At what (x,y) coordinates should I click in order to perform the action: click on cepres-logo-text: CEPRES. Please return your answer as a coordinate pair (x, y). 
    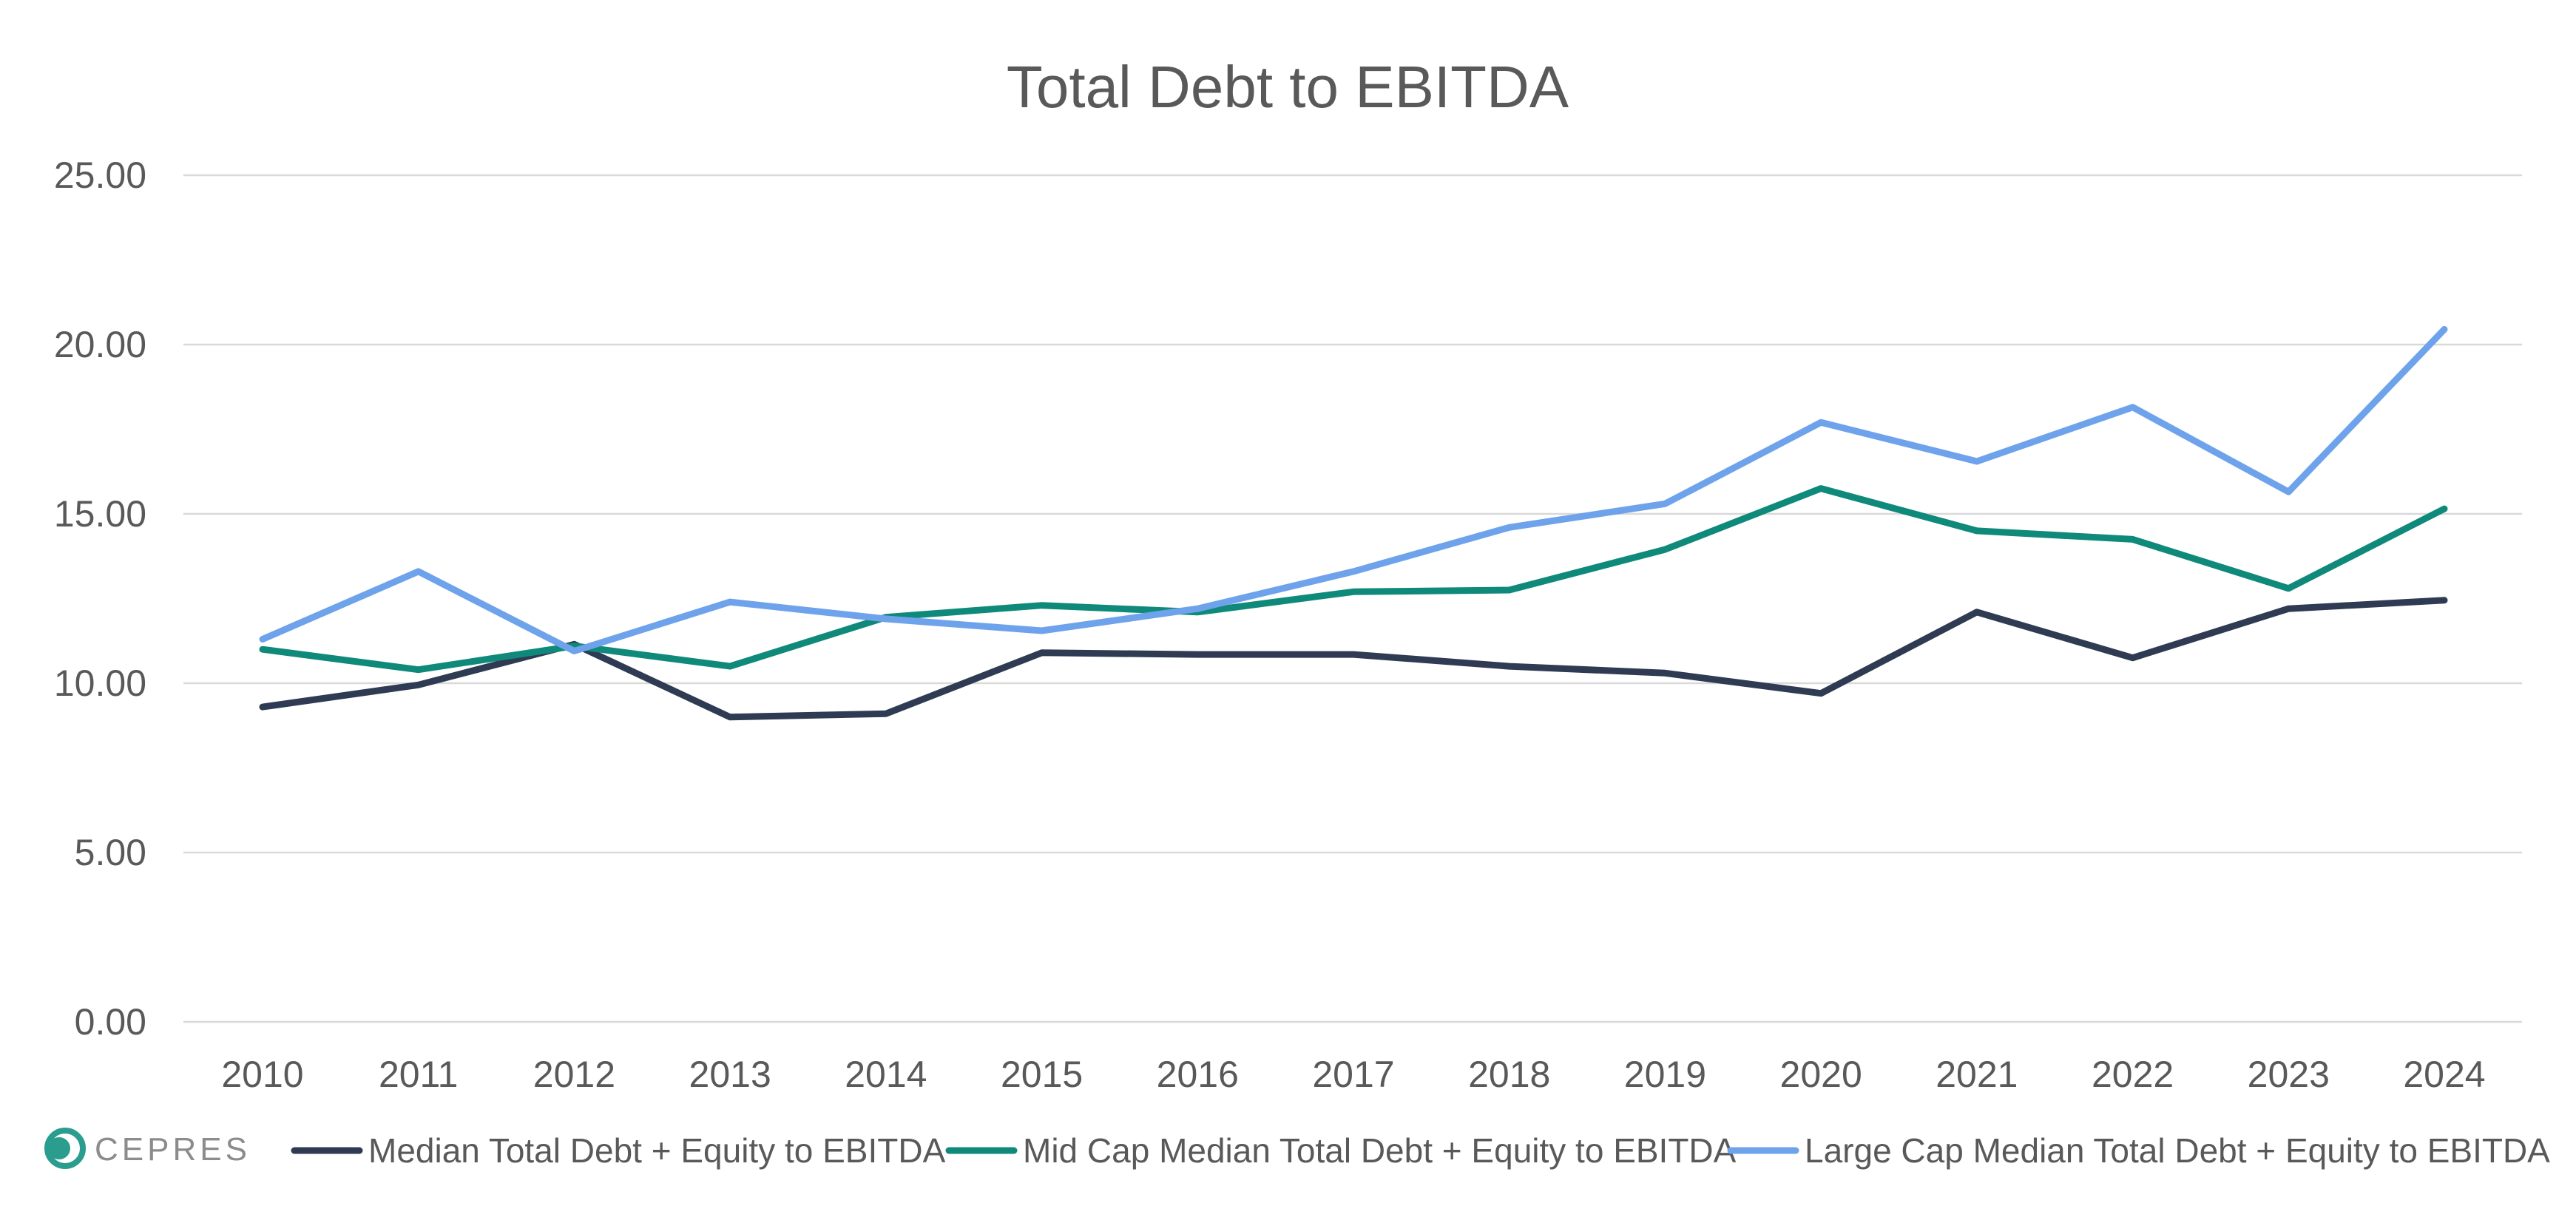
    Looking at the image, I should click on (173, 1149).